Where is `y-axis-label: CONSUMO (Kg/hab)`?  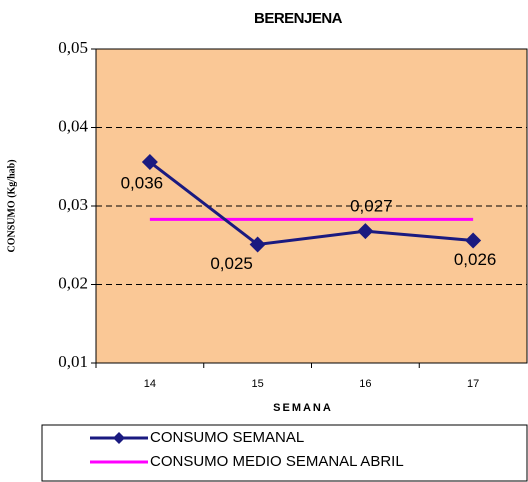 y-axis-label: CONSUMO (Kg/hab) is located at coordinates (11, 205).